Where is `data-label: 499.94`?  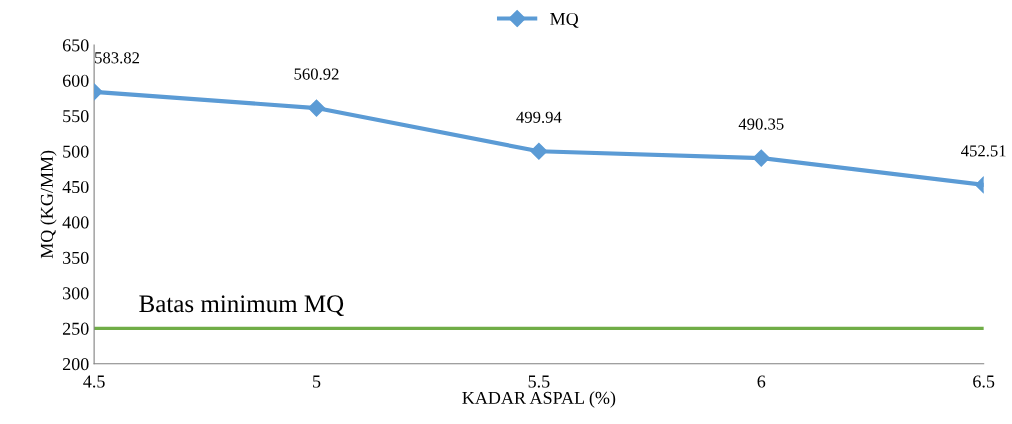 data-label: 499.94 is located at coordinates (539, 117).